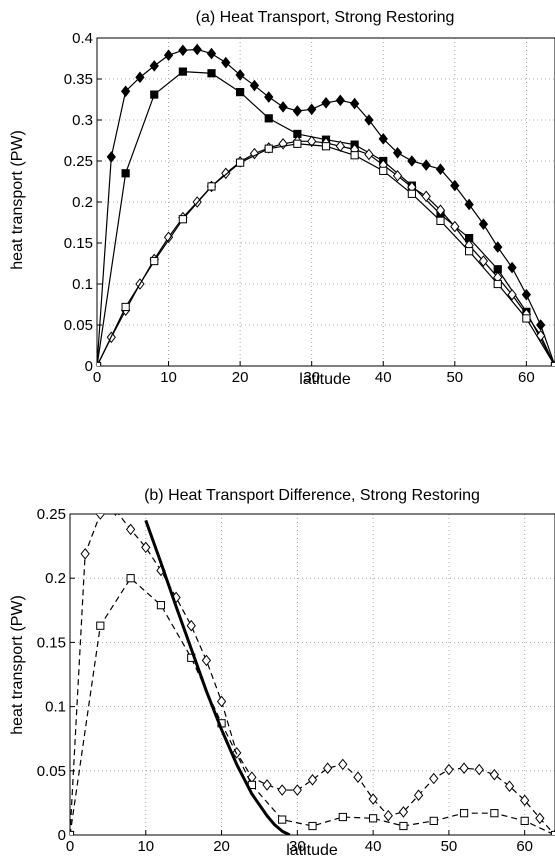  I want to click on panel-a-y-tick-label: 0.3, so click(82, 120).